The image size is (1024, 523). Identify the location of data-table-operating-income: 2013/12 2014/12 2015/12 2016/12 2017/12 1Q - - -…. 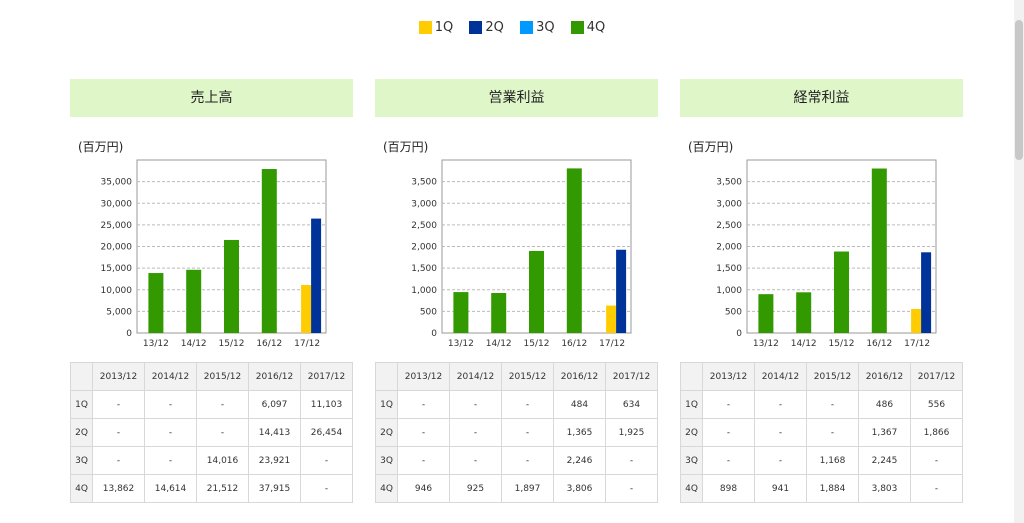
(516, 432).